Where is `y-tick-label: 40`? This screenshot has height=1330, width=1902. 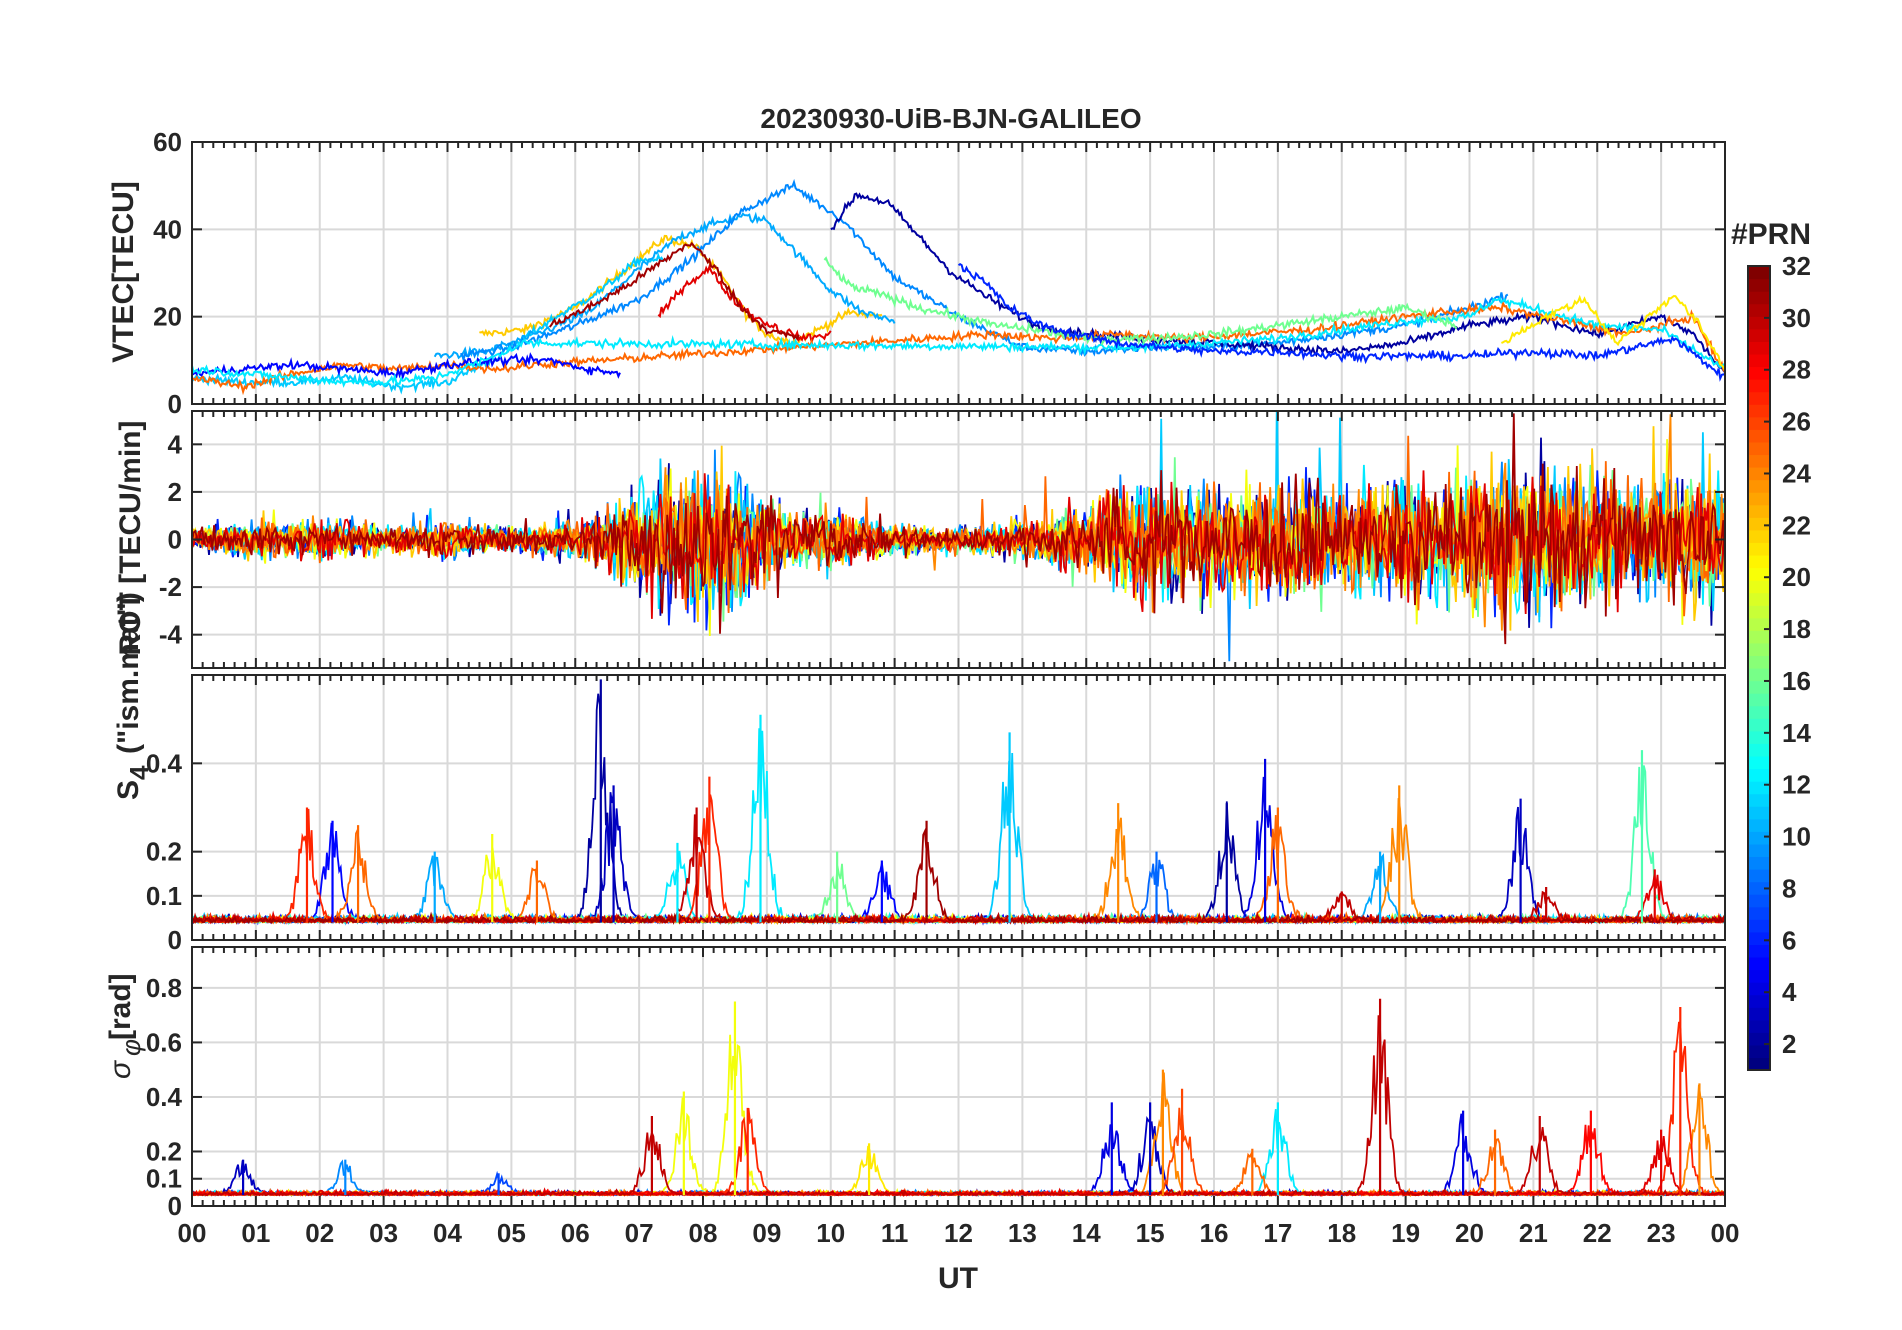
y-tick-label: 40 is located at coordinates (167, 229).